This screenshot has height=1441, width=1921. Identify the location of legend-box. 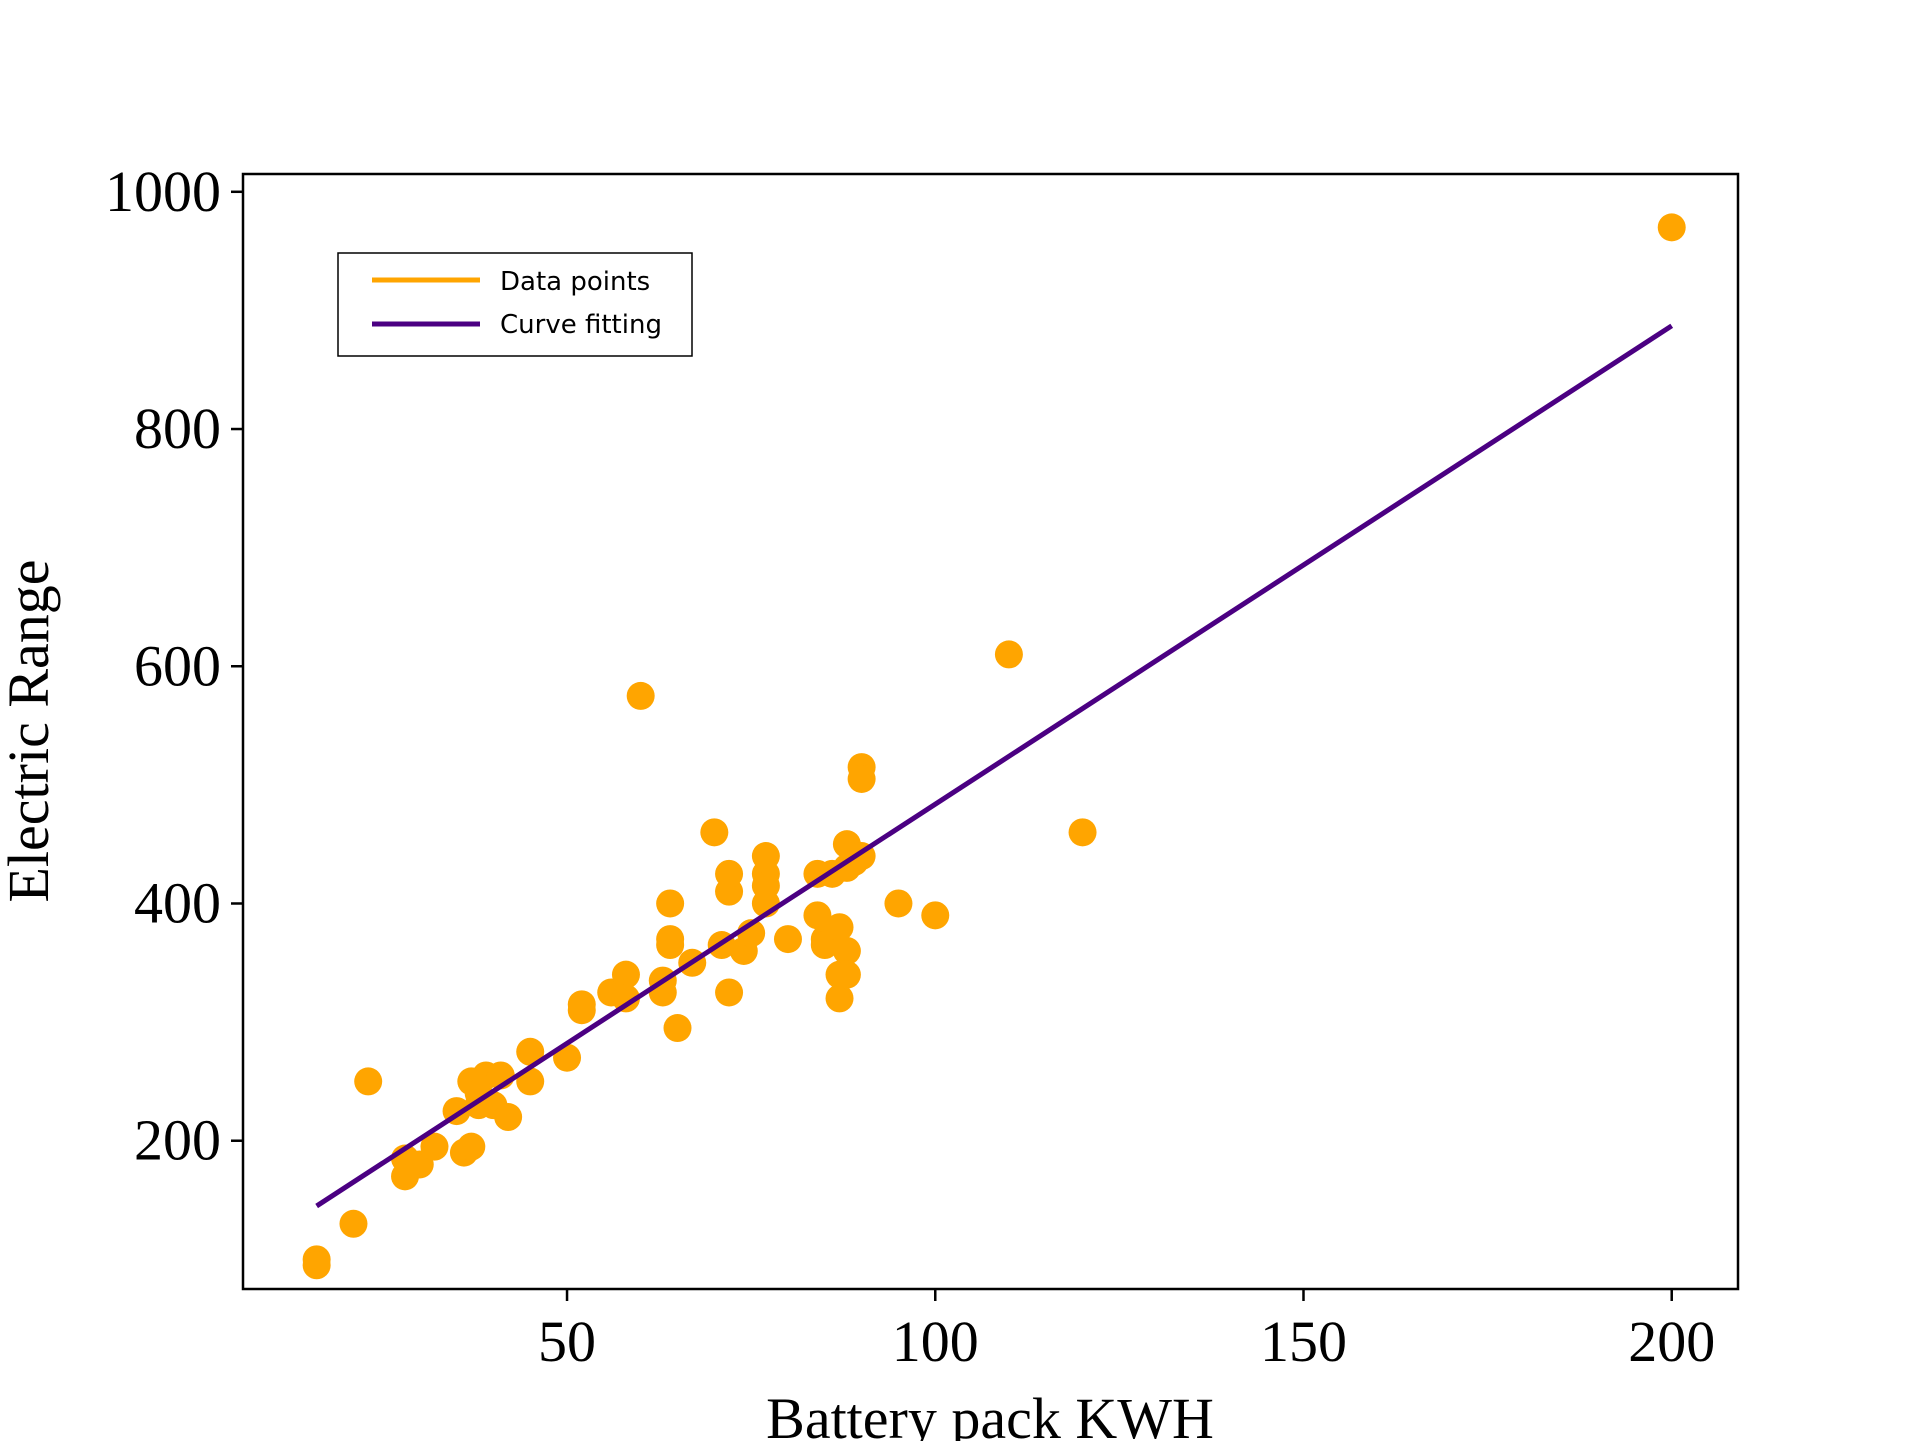
(515, 304).